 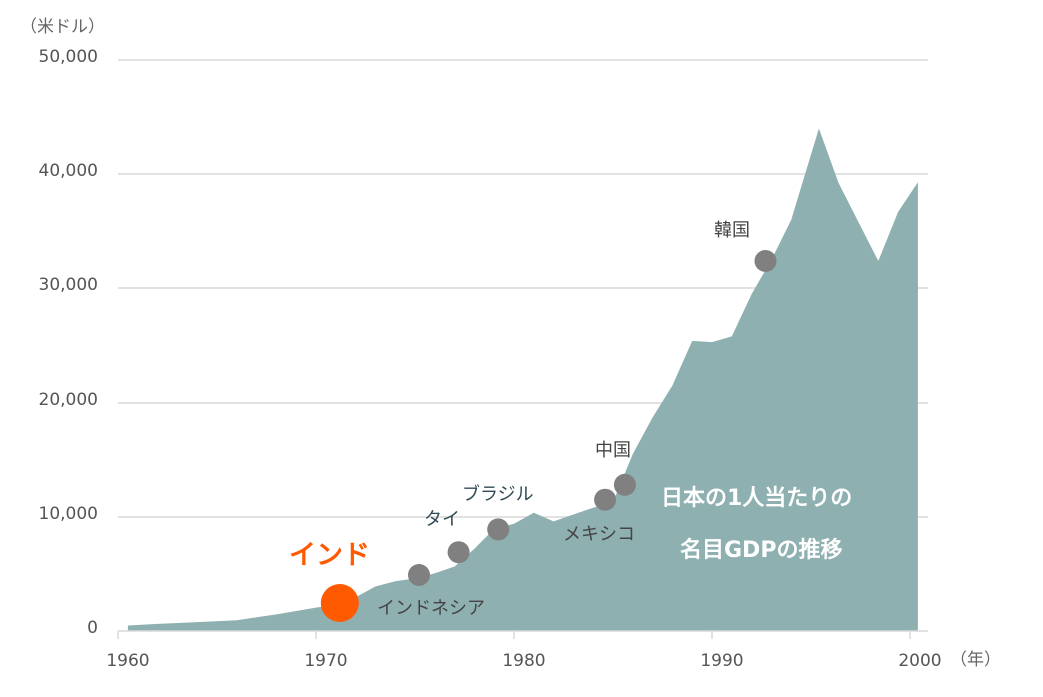 I want to click on label-brazil: ブラジル, so click(x=498, y=494).